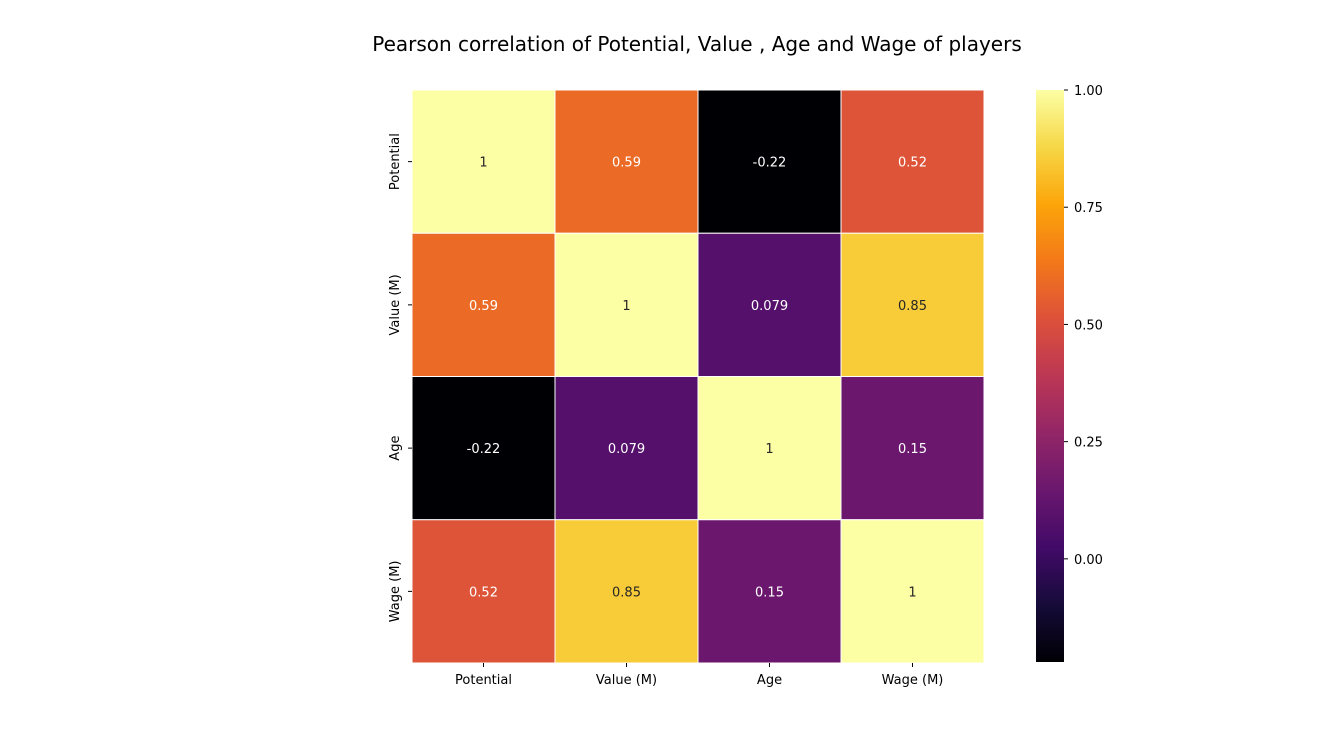 The image size is (1321, 748). I want to click on cell-annotation-r2-c0: -0.22, so click(484, 449).